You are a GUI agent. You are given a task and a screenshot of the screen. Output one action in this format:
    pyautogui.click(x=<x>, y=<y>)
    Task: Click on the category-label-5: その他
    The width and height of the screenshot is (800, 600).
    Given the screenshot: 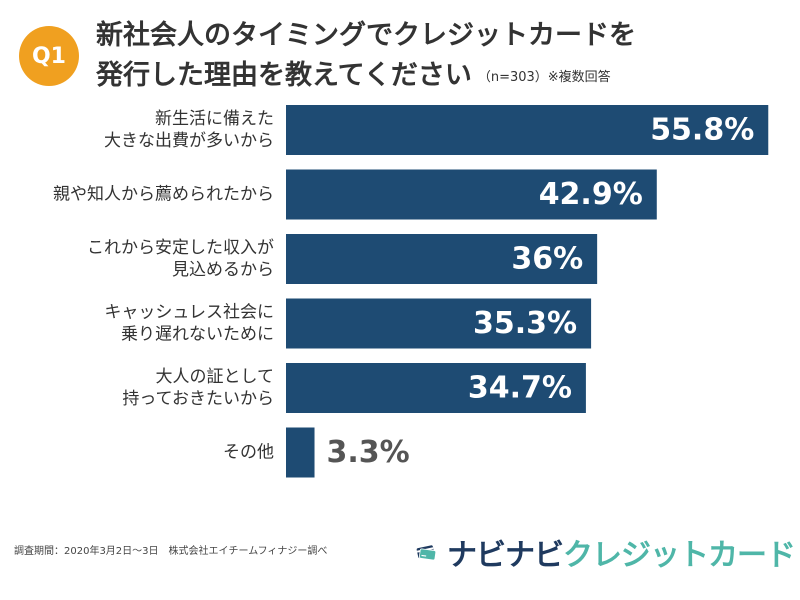 What is the action you would take?
    pyautogui.click(x=248, y=453)
    